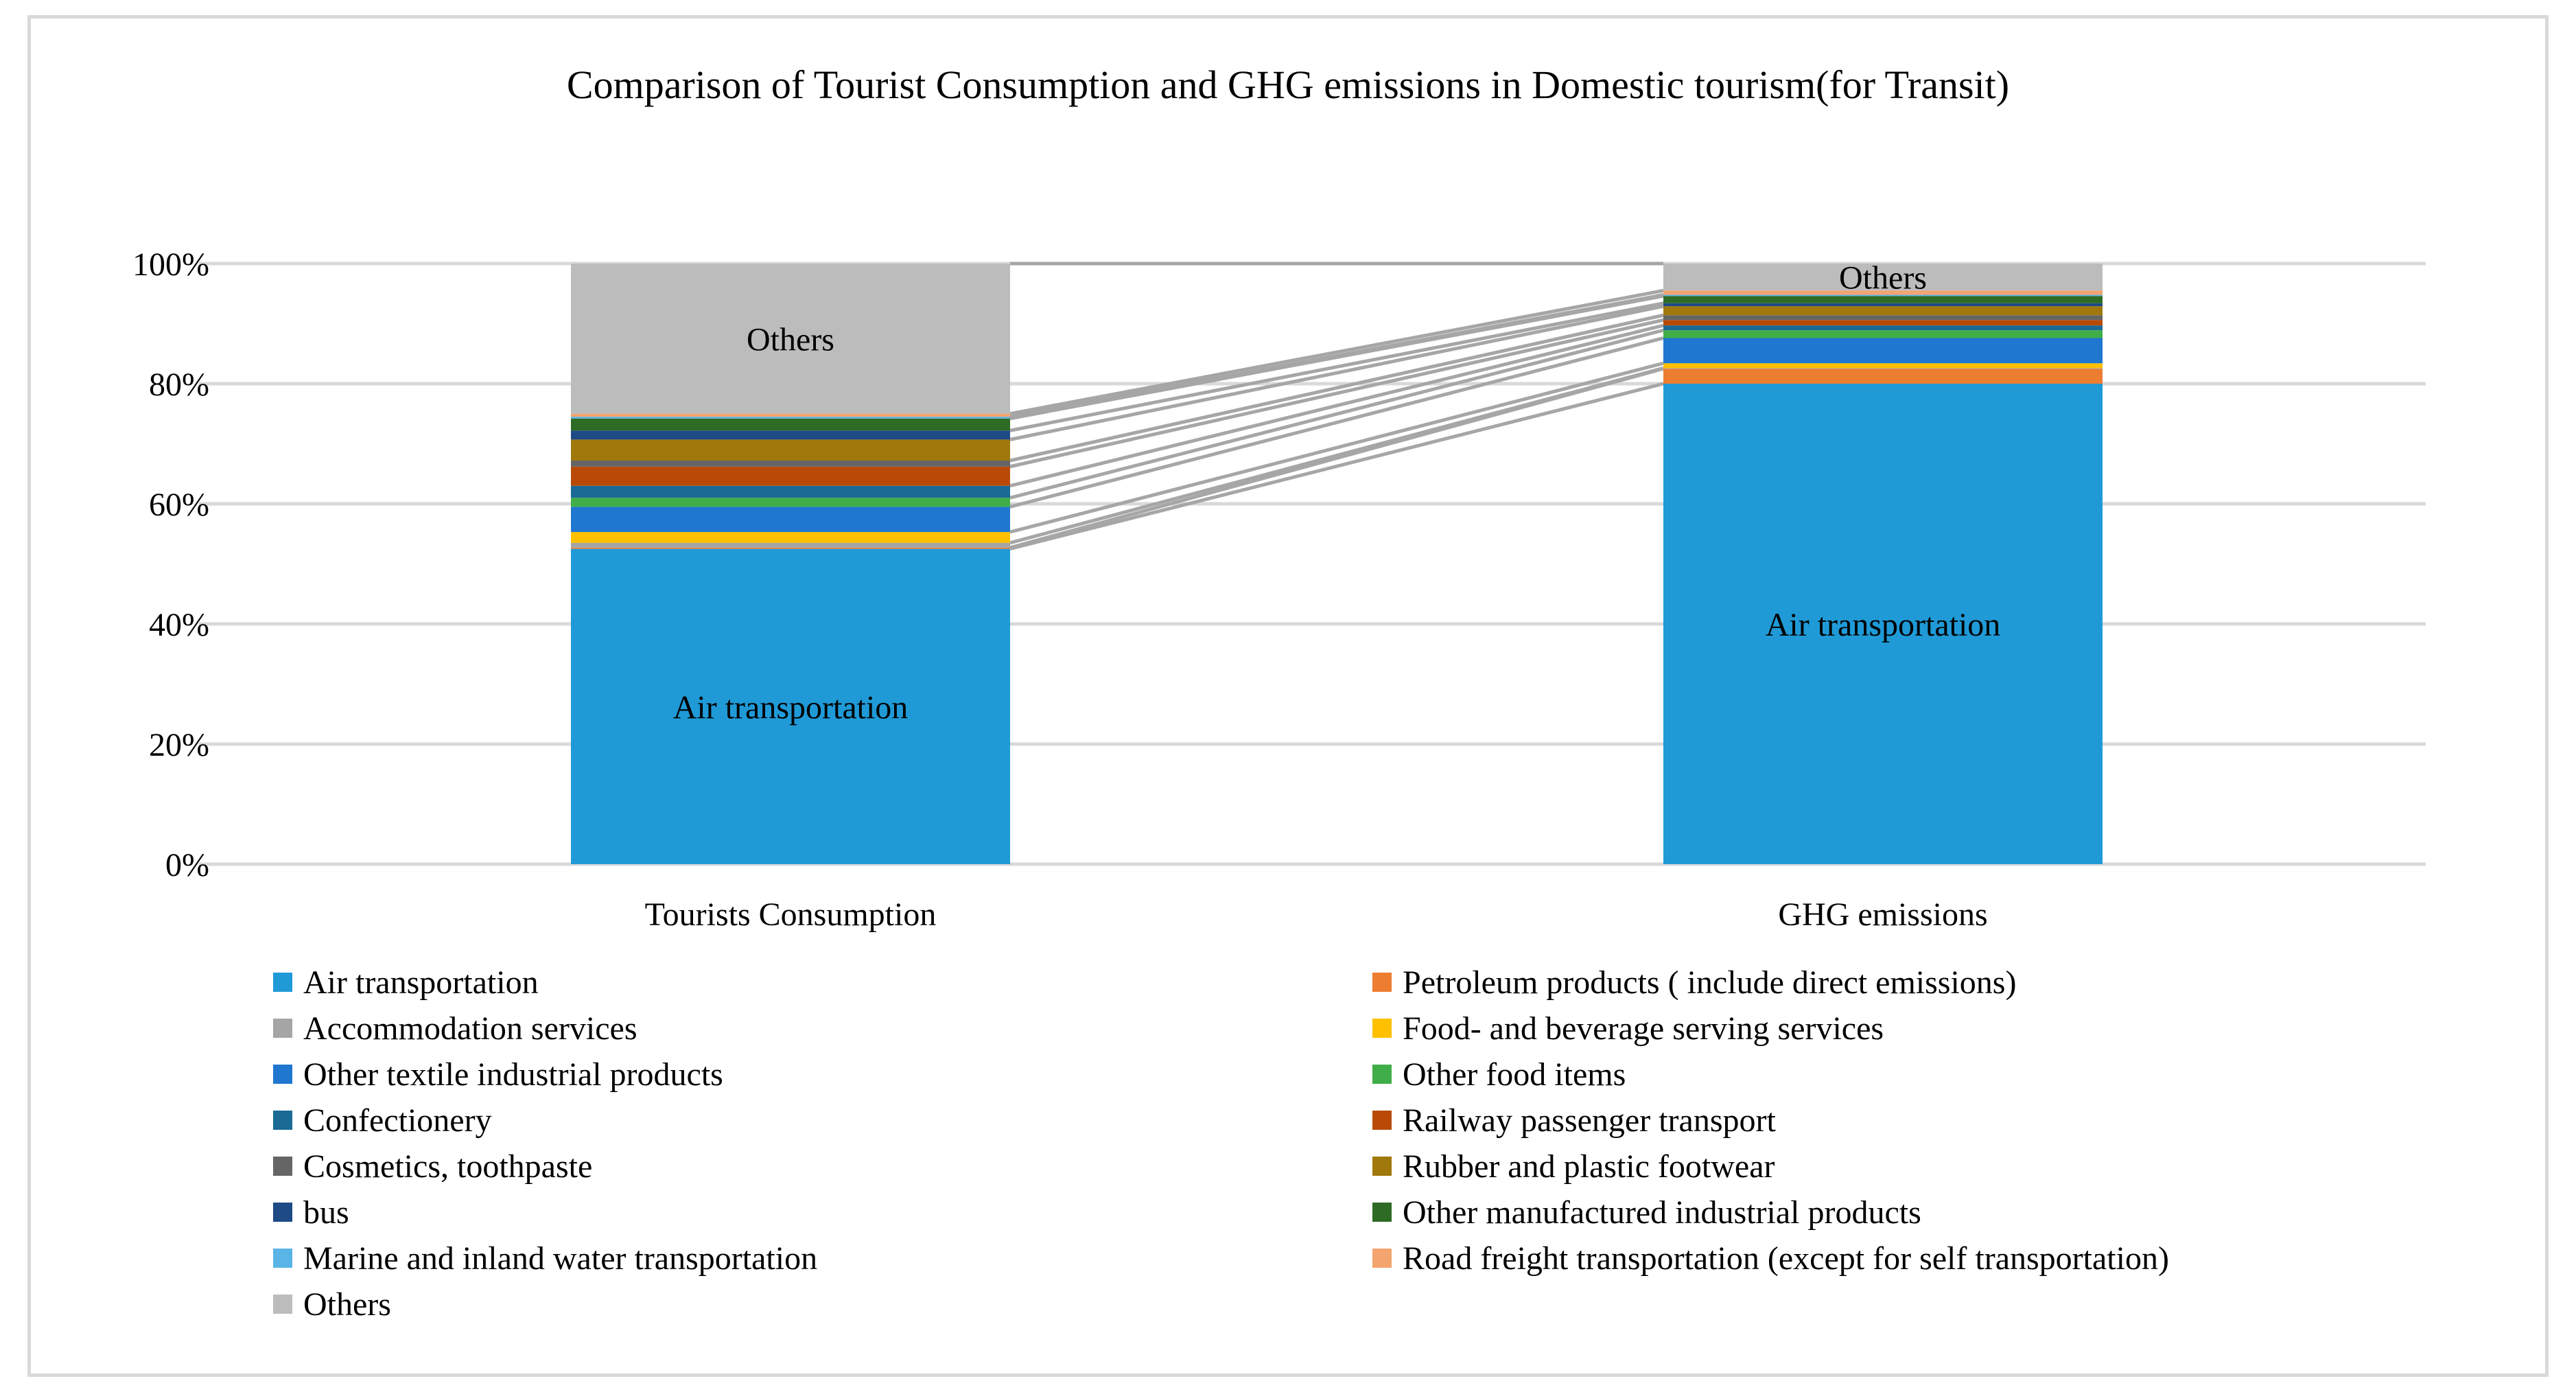 Image resolution: width=2576 pixels, height=1392 pixels. What do you see at coordinates (1589, 1166) in the screenshot?
I see `legend-label: Rubber and plastic footwear` at bounding box center [1589, 1166].